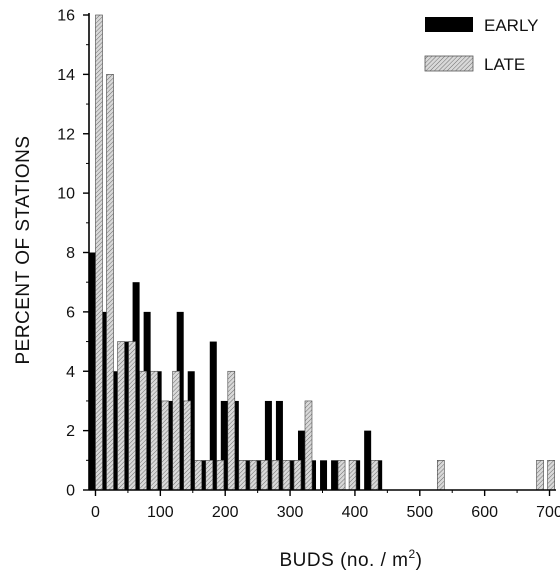 The width and height of the screenshot is (560, 576). What do you see at coordinates (355, 512) in the screenshot?
I see `x-tick-label: 400` at bounding box center [355, 512].